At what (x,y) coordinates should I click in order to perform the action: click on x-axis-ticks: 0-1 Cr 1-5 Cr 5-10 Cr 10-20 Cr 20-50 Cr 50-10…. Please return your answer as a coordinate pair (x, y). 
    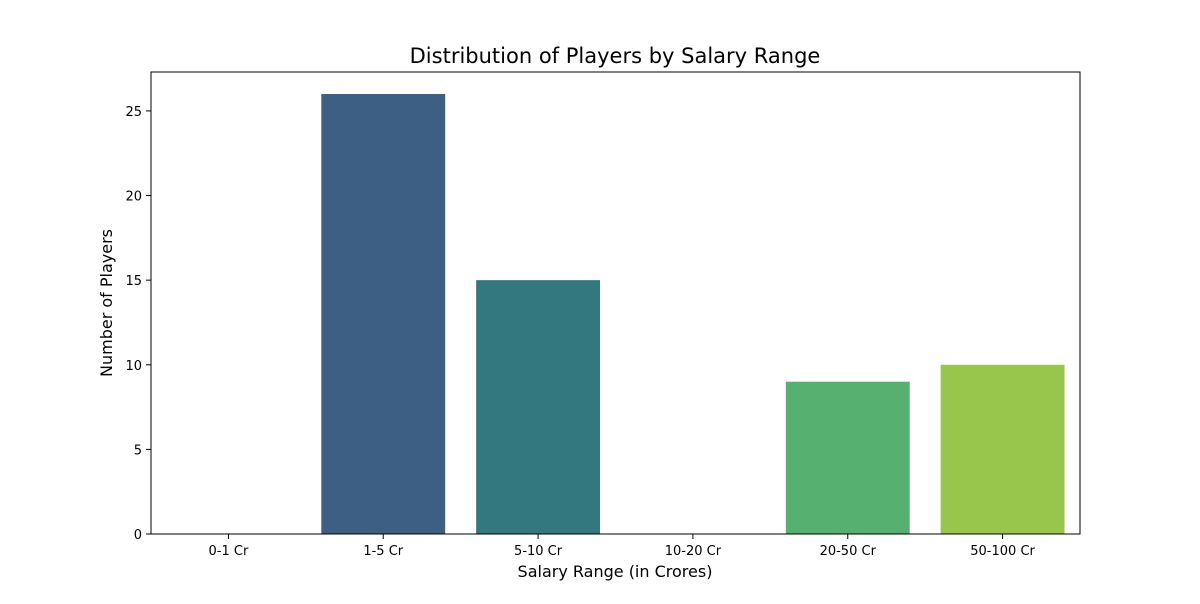
    Looking at the image, I should click on (622, 546).